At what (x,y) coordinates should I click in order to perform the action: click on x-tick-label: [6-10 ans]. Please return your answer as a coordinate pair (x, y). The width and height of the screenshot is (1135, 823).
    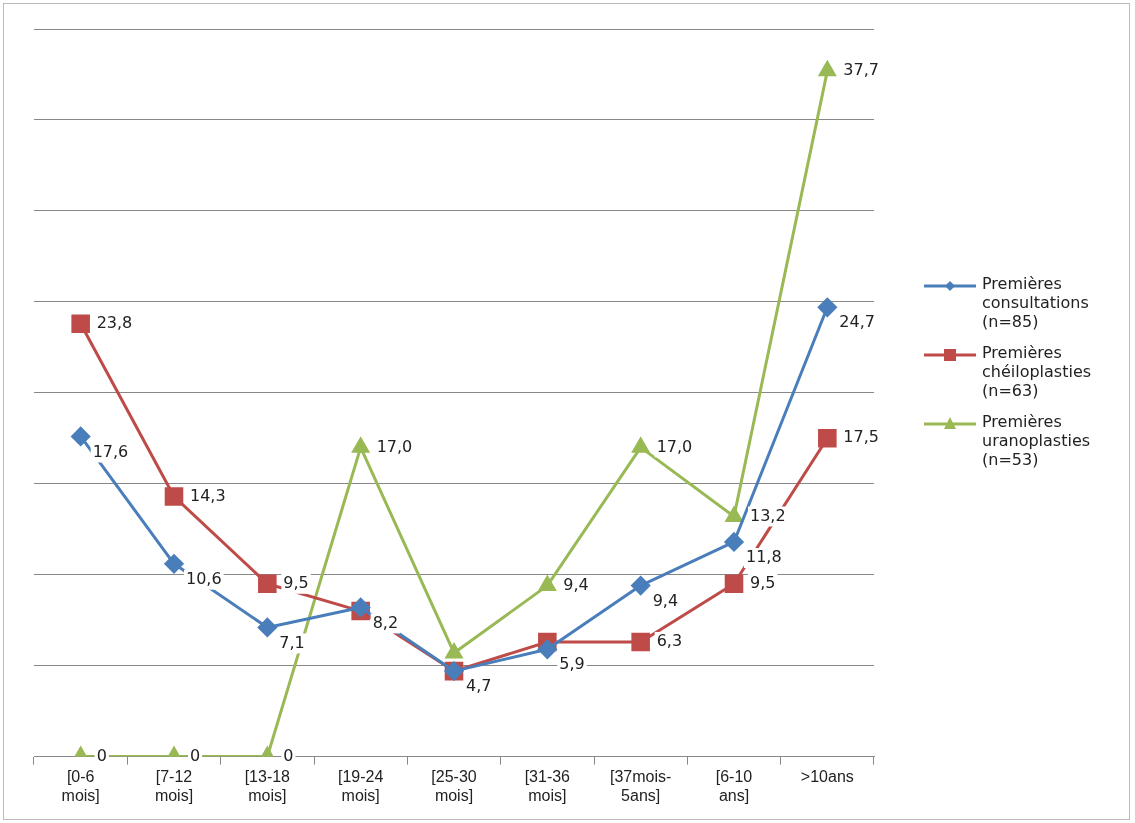
    Looking at the image, I should click on (734, 785).